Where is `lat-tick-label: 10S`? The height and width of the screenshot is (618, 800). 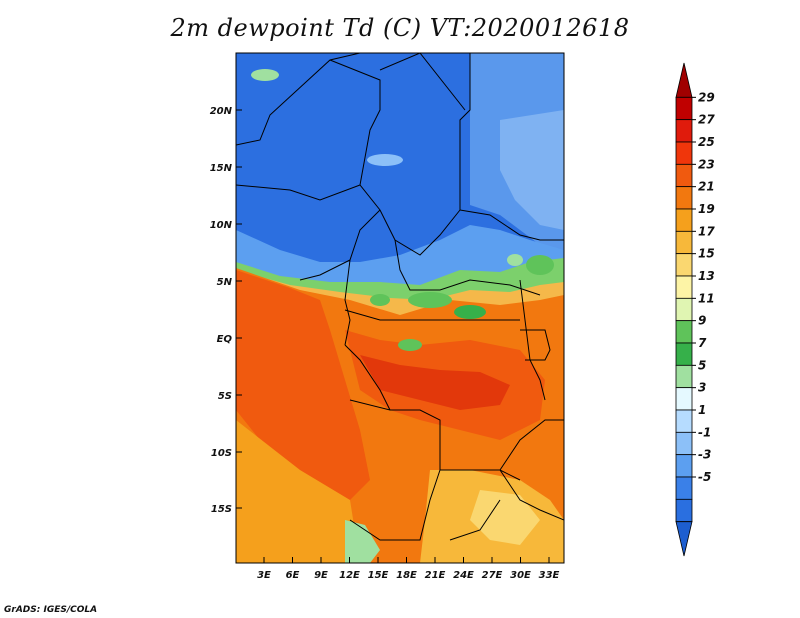 lat-tick-label: 10S is located at coordinates (221, 453).